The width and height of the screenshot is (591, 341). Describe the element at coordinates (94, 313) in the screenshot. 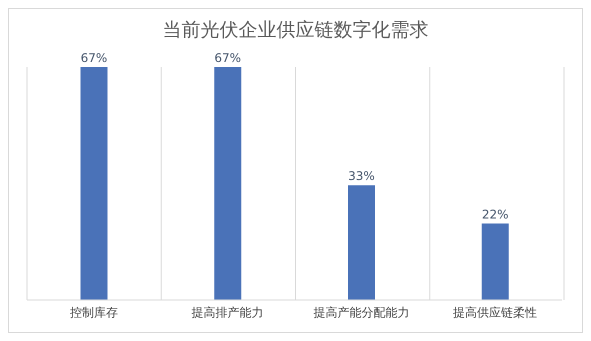

I see `x-tick-label: 控制库存` at that location.